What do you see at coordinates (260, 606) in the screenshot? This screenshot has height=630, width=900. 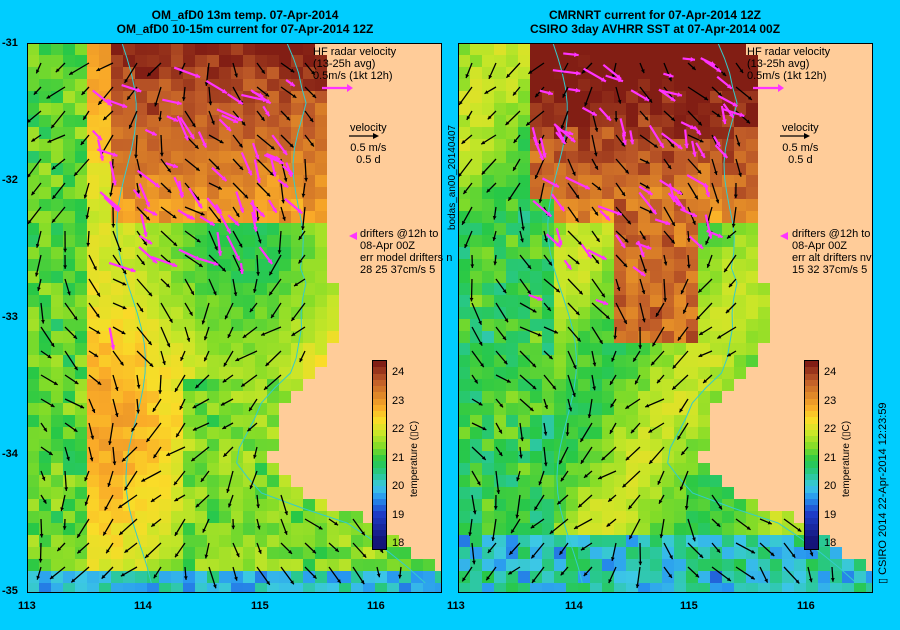 I see `left-x-tick-115: 115` at bounding box center [260, 606].